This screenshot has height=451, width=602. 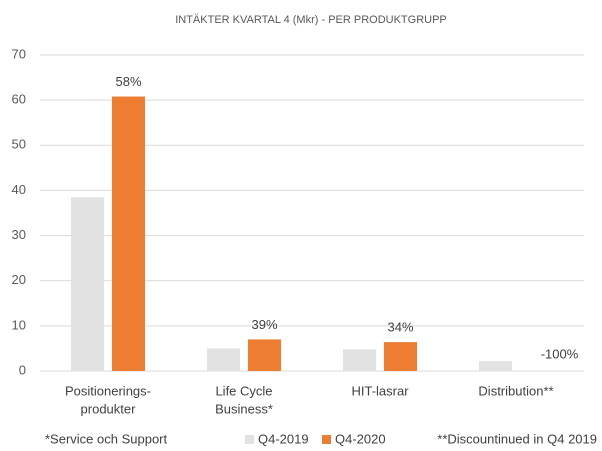 I want to click on footnote: *Service och Support, so click(x=106, y=438).